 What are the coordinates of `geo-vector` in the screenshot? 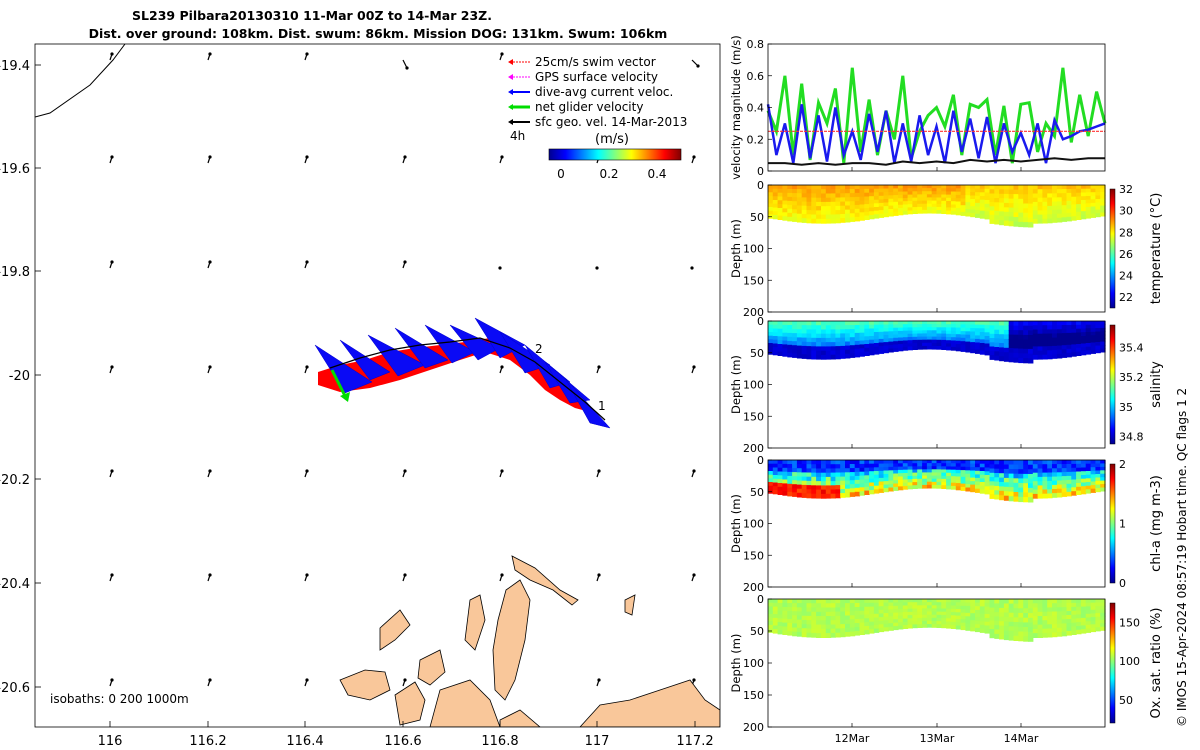 It's located at (111, 56).